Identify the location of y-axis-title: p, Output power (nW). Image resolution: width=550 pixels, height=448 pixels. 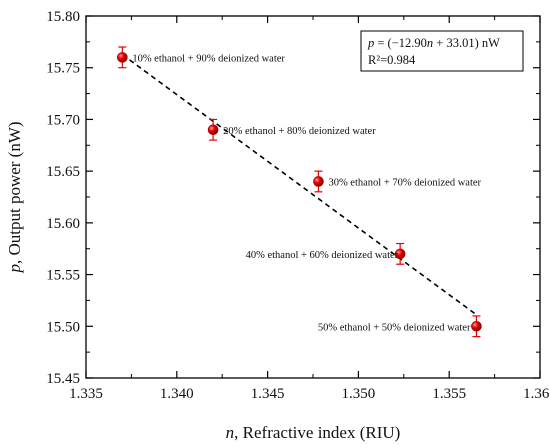
(14, 197).